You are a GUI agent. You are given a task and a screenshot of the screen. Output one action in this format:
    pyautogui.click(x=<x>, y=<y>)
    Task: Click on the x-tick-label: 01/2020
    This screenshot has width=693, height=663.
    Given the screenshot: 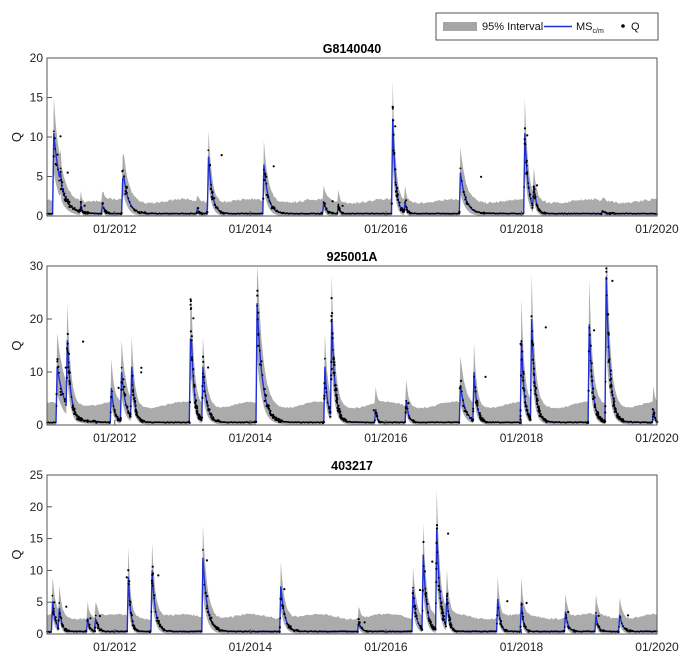 What is the action you would take?
    pyautogui.click(x=657, y=229)
    